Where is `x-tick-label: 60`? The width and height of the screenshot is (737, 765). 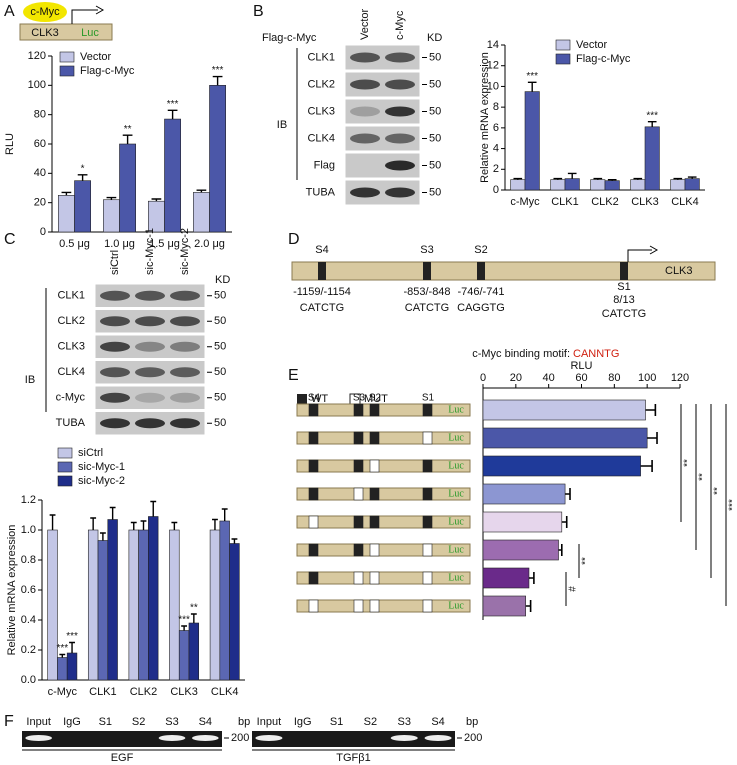
x-tick-label: 60 is located at coordinates (581, 378).